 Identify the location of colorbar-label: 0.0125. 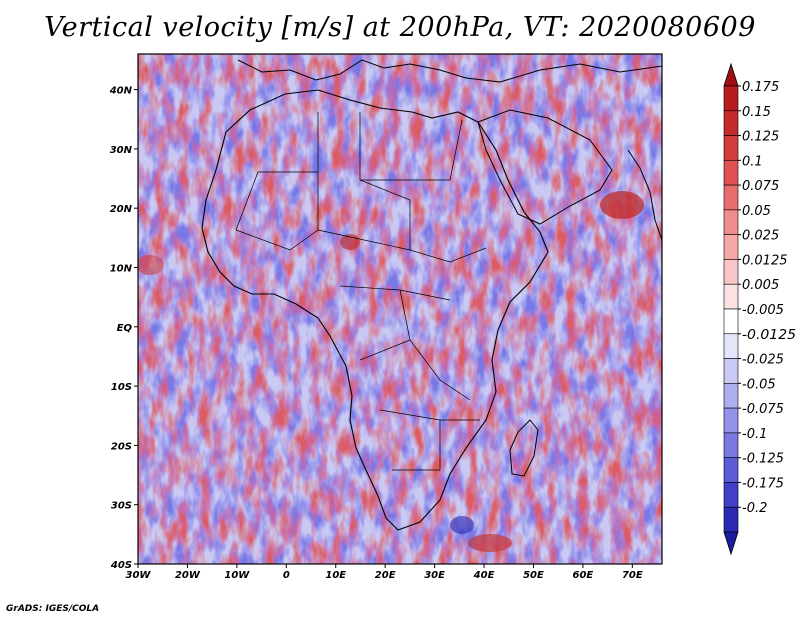
(765, 260).